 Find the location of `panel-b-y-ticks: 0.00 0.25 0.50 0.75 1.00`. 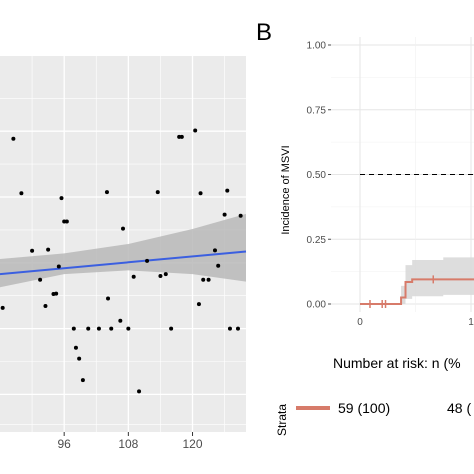

panel-b-y-ticks: 0.00 0.25 0.50 0.75 1.00 is located at coordinates (319, 176).